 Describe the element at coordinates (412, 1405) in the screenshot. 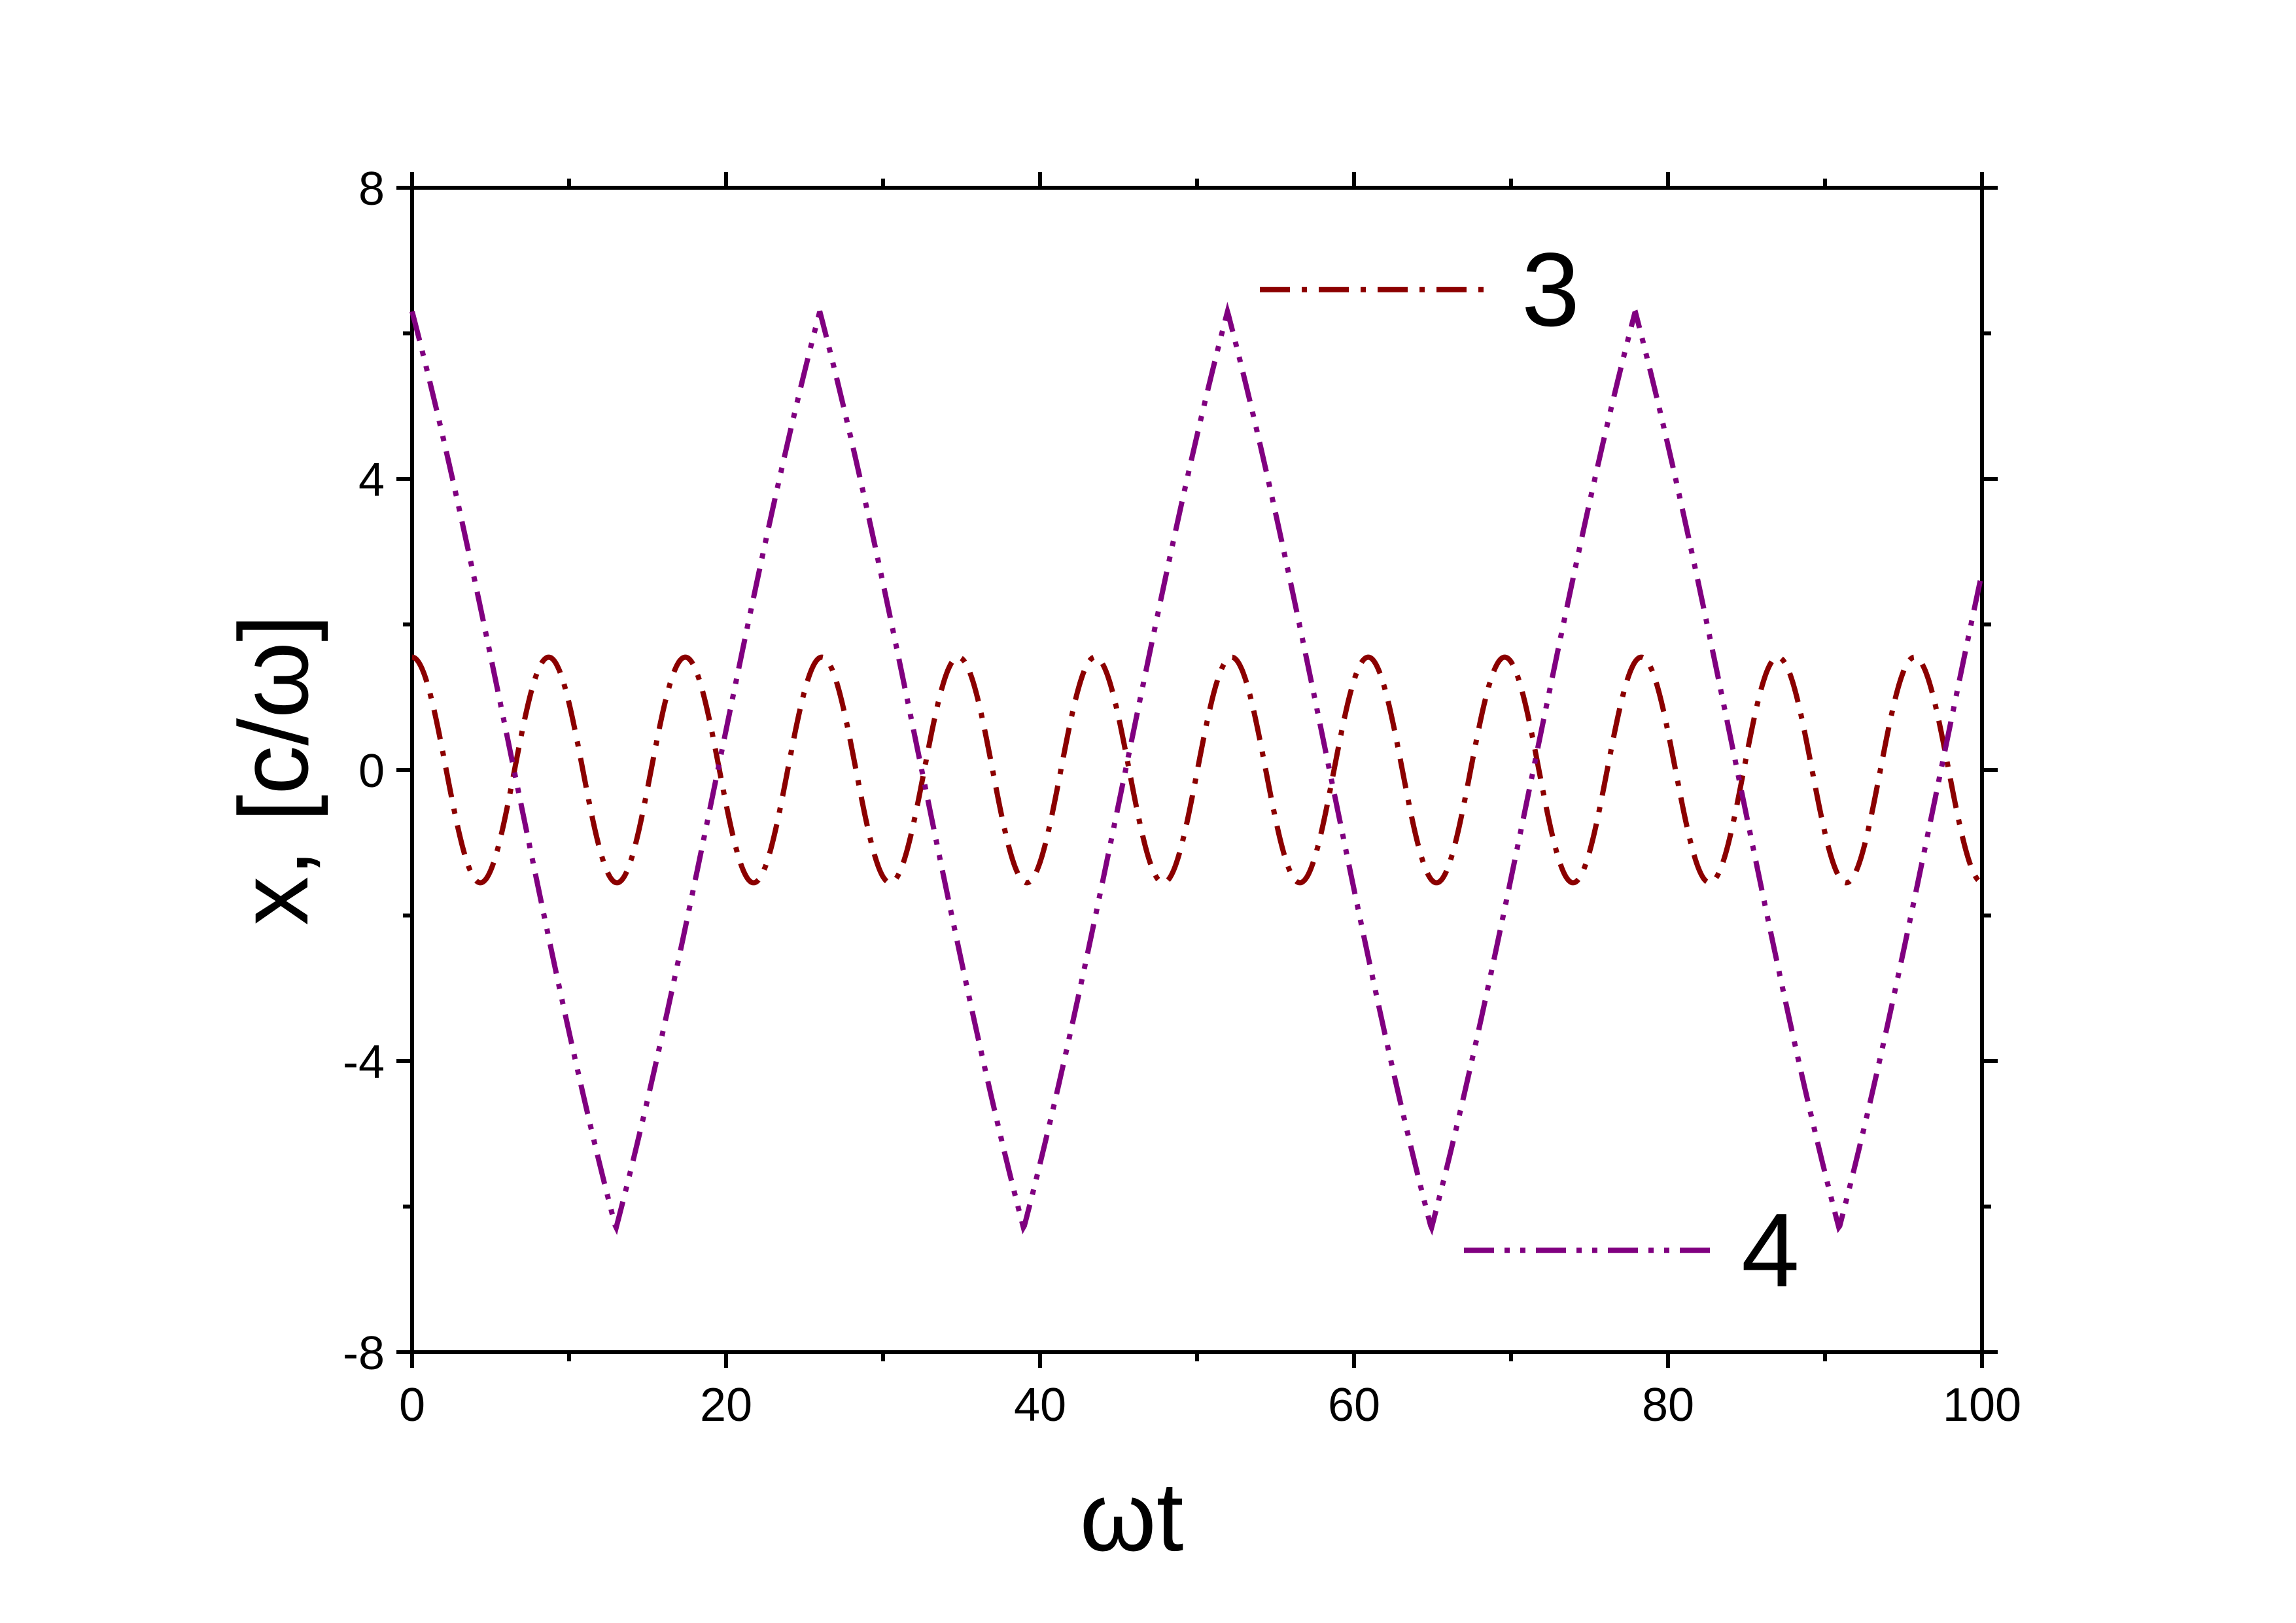

I see `x-tick-label: 0` at that location.